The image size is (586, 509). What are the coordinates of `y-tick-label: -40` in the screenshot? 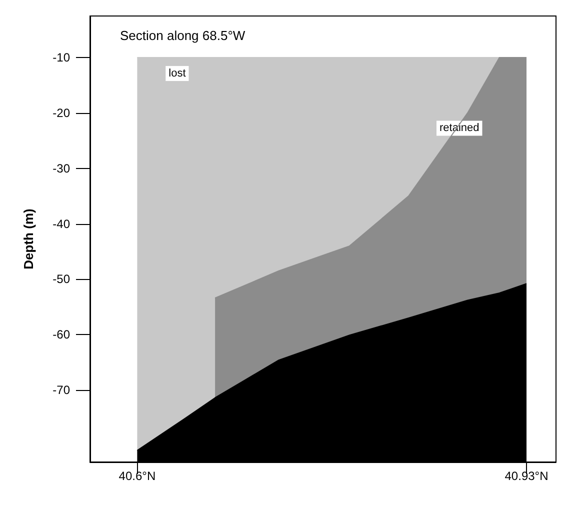 It's located at (61, 223).